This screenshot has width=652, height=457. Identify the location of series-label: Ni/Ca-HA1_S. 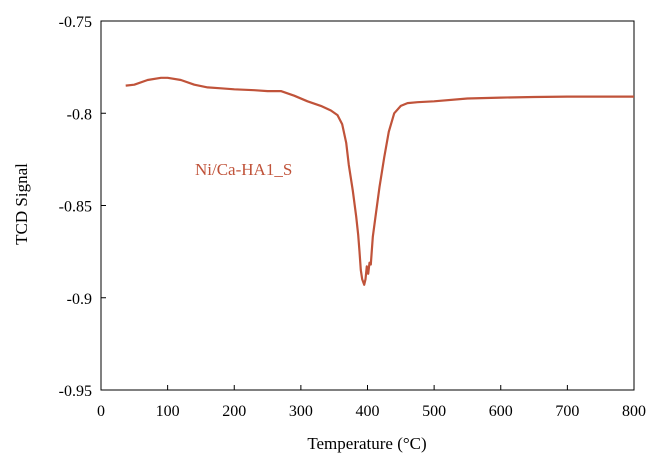
(243, 169).